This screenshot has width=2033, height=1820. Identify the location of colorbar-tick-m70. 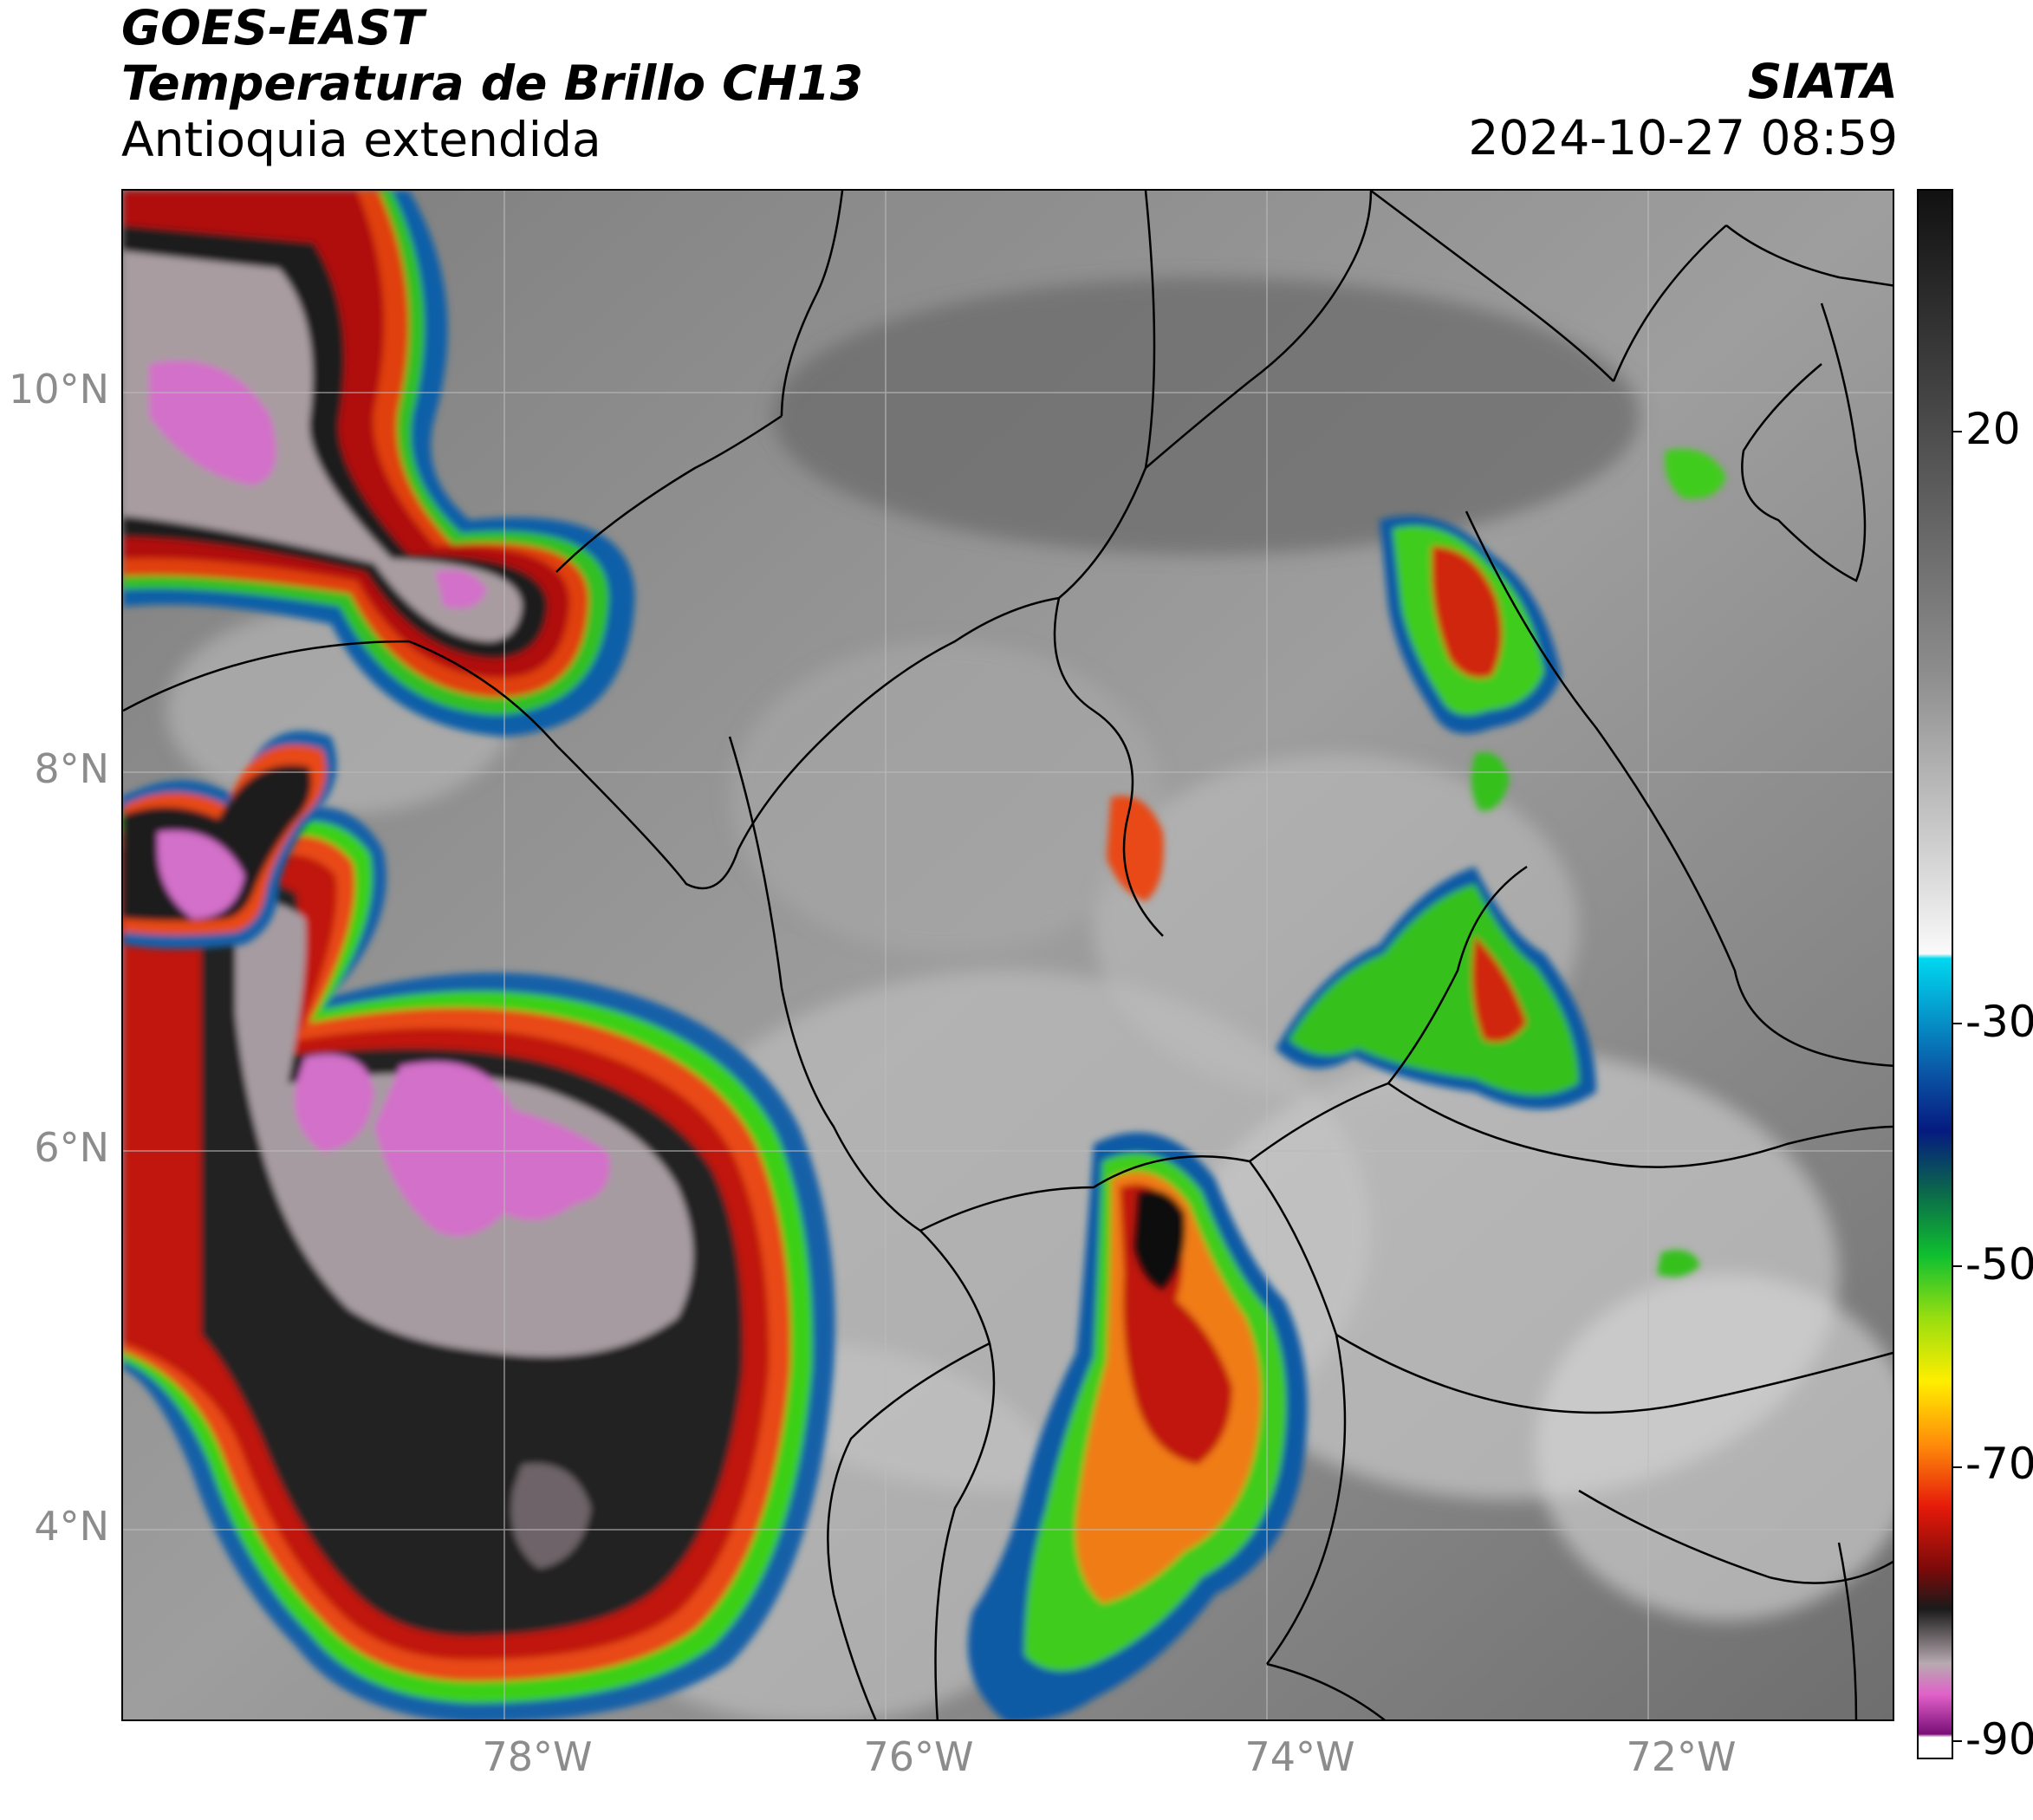
(1957, 1467).